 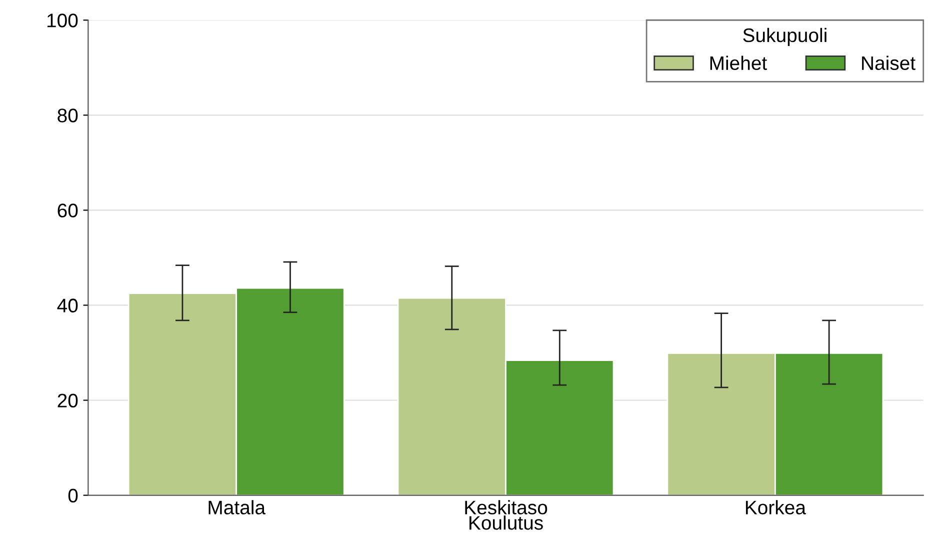 What do you see at coordinates (67, 305) in the screenshot?
I see `y-tick-label: 40` at bounding box center [67, 305].